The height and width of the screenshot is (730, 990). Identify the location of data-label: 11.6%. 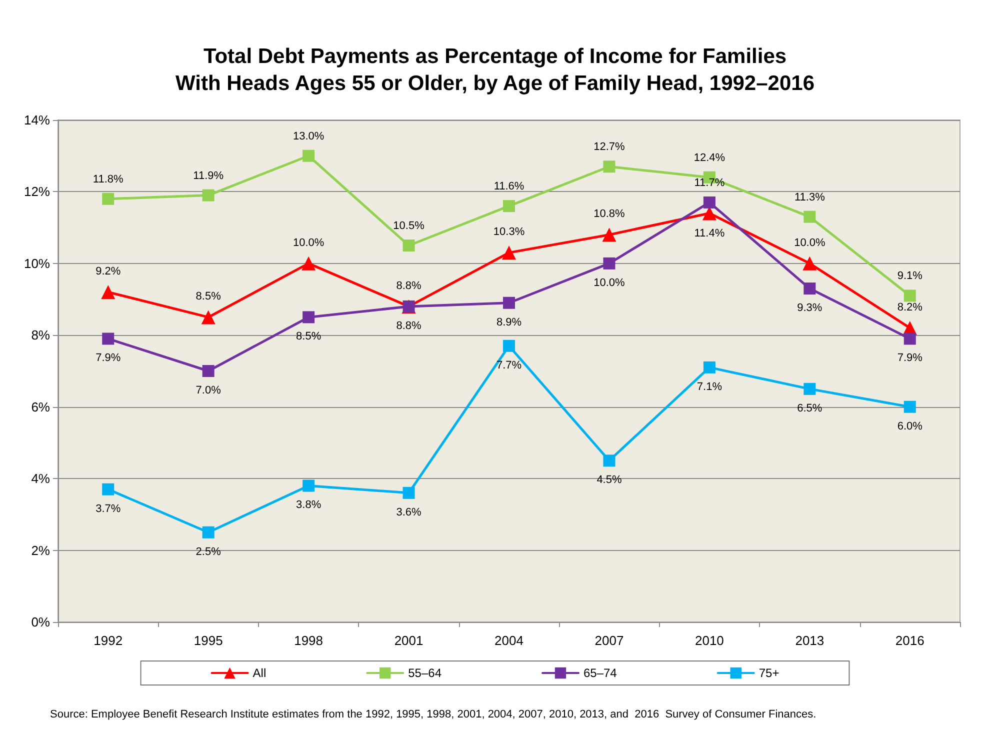
(509, 186).